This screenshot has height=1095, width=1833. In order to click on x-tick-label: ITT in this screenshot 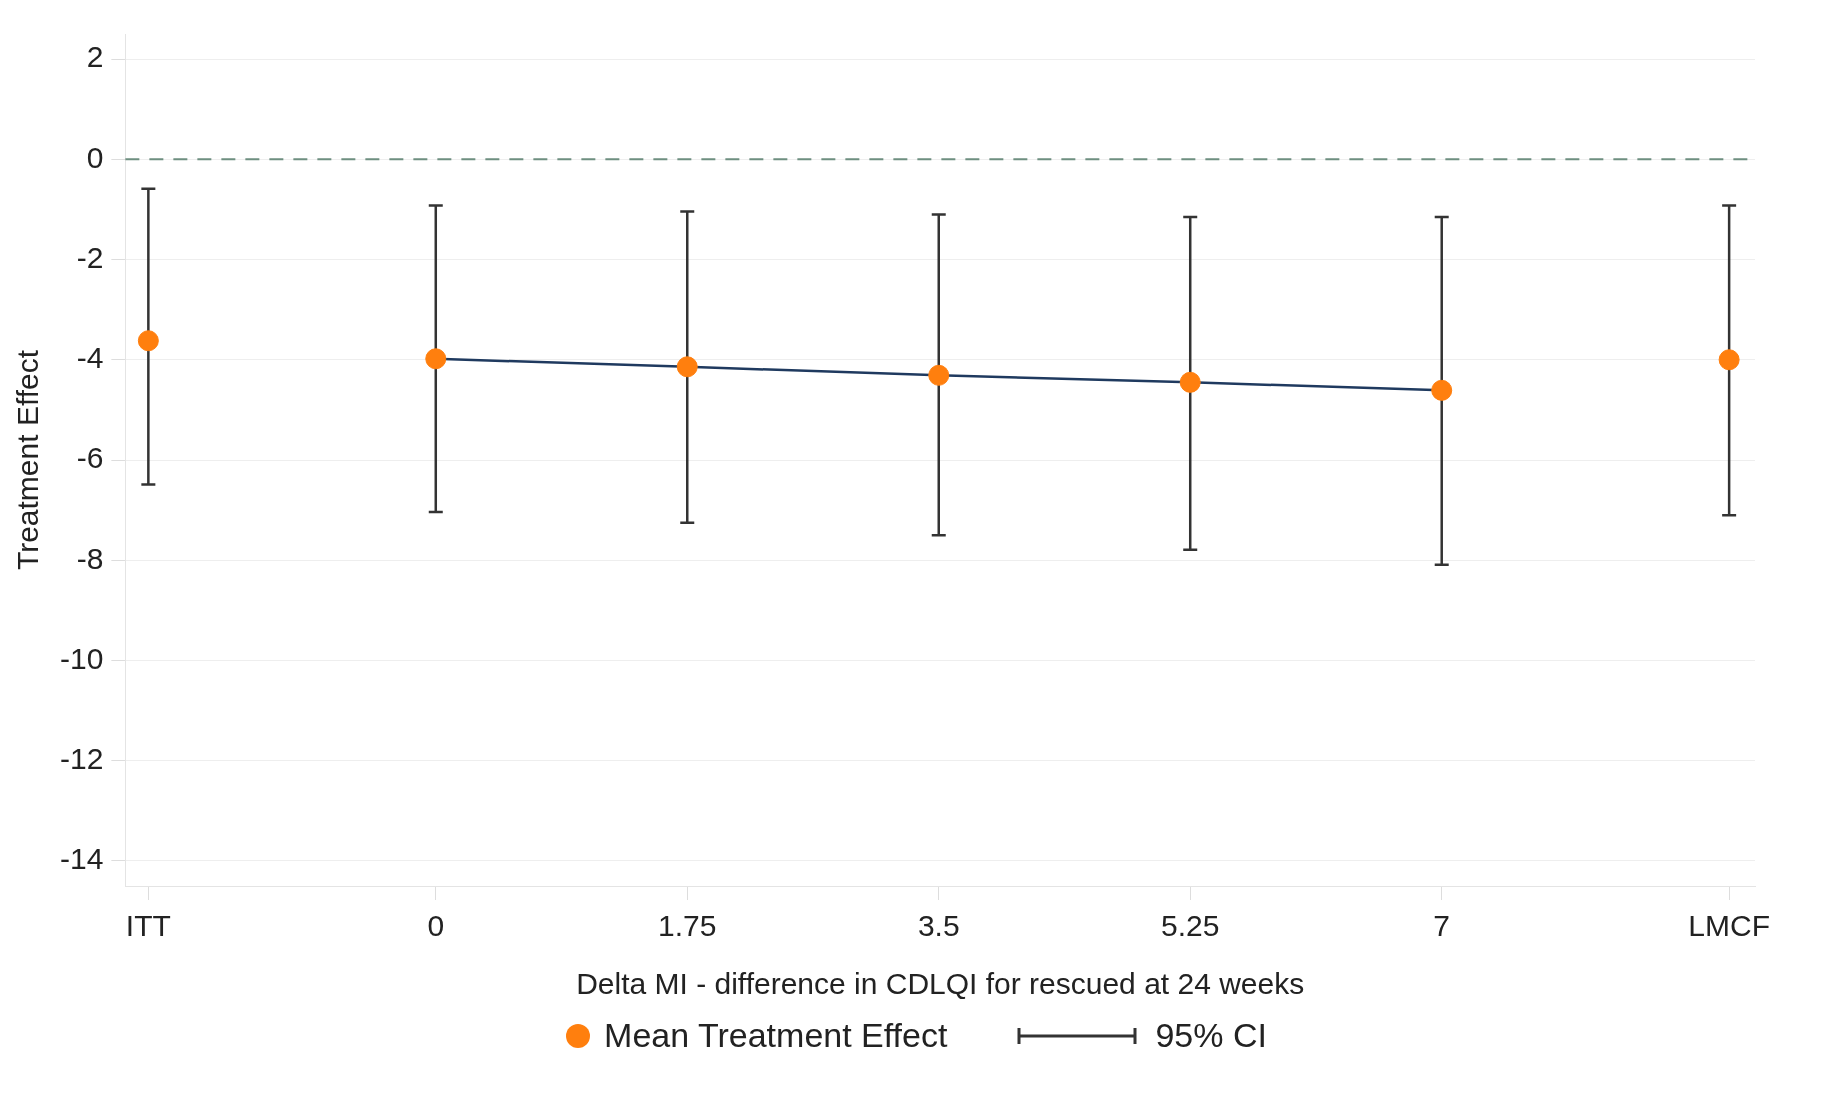, I will do `click(148, 926)`.